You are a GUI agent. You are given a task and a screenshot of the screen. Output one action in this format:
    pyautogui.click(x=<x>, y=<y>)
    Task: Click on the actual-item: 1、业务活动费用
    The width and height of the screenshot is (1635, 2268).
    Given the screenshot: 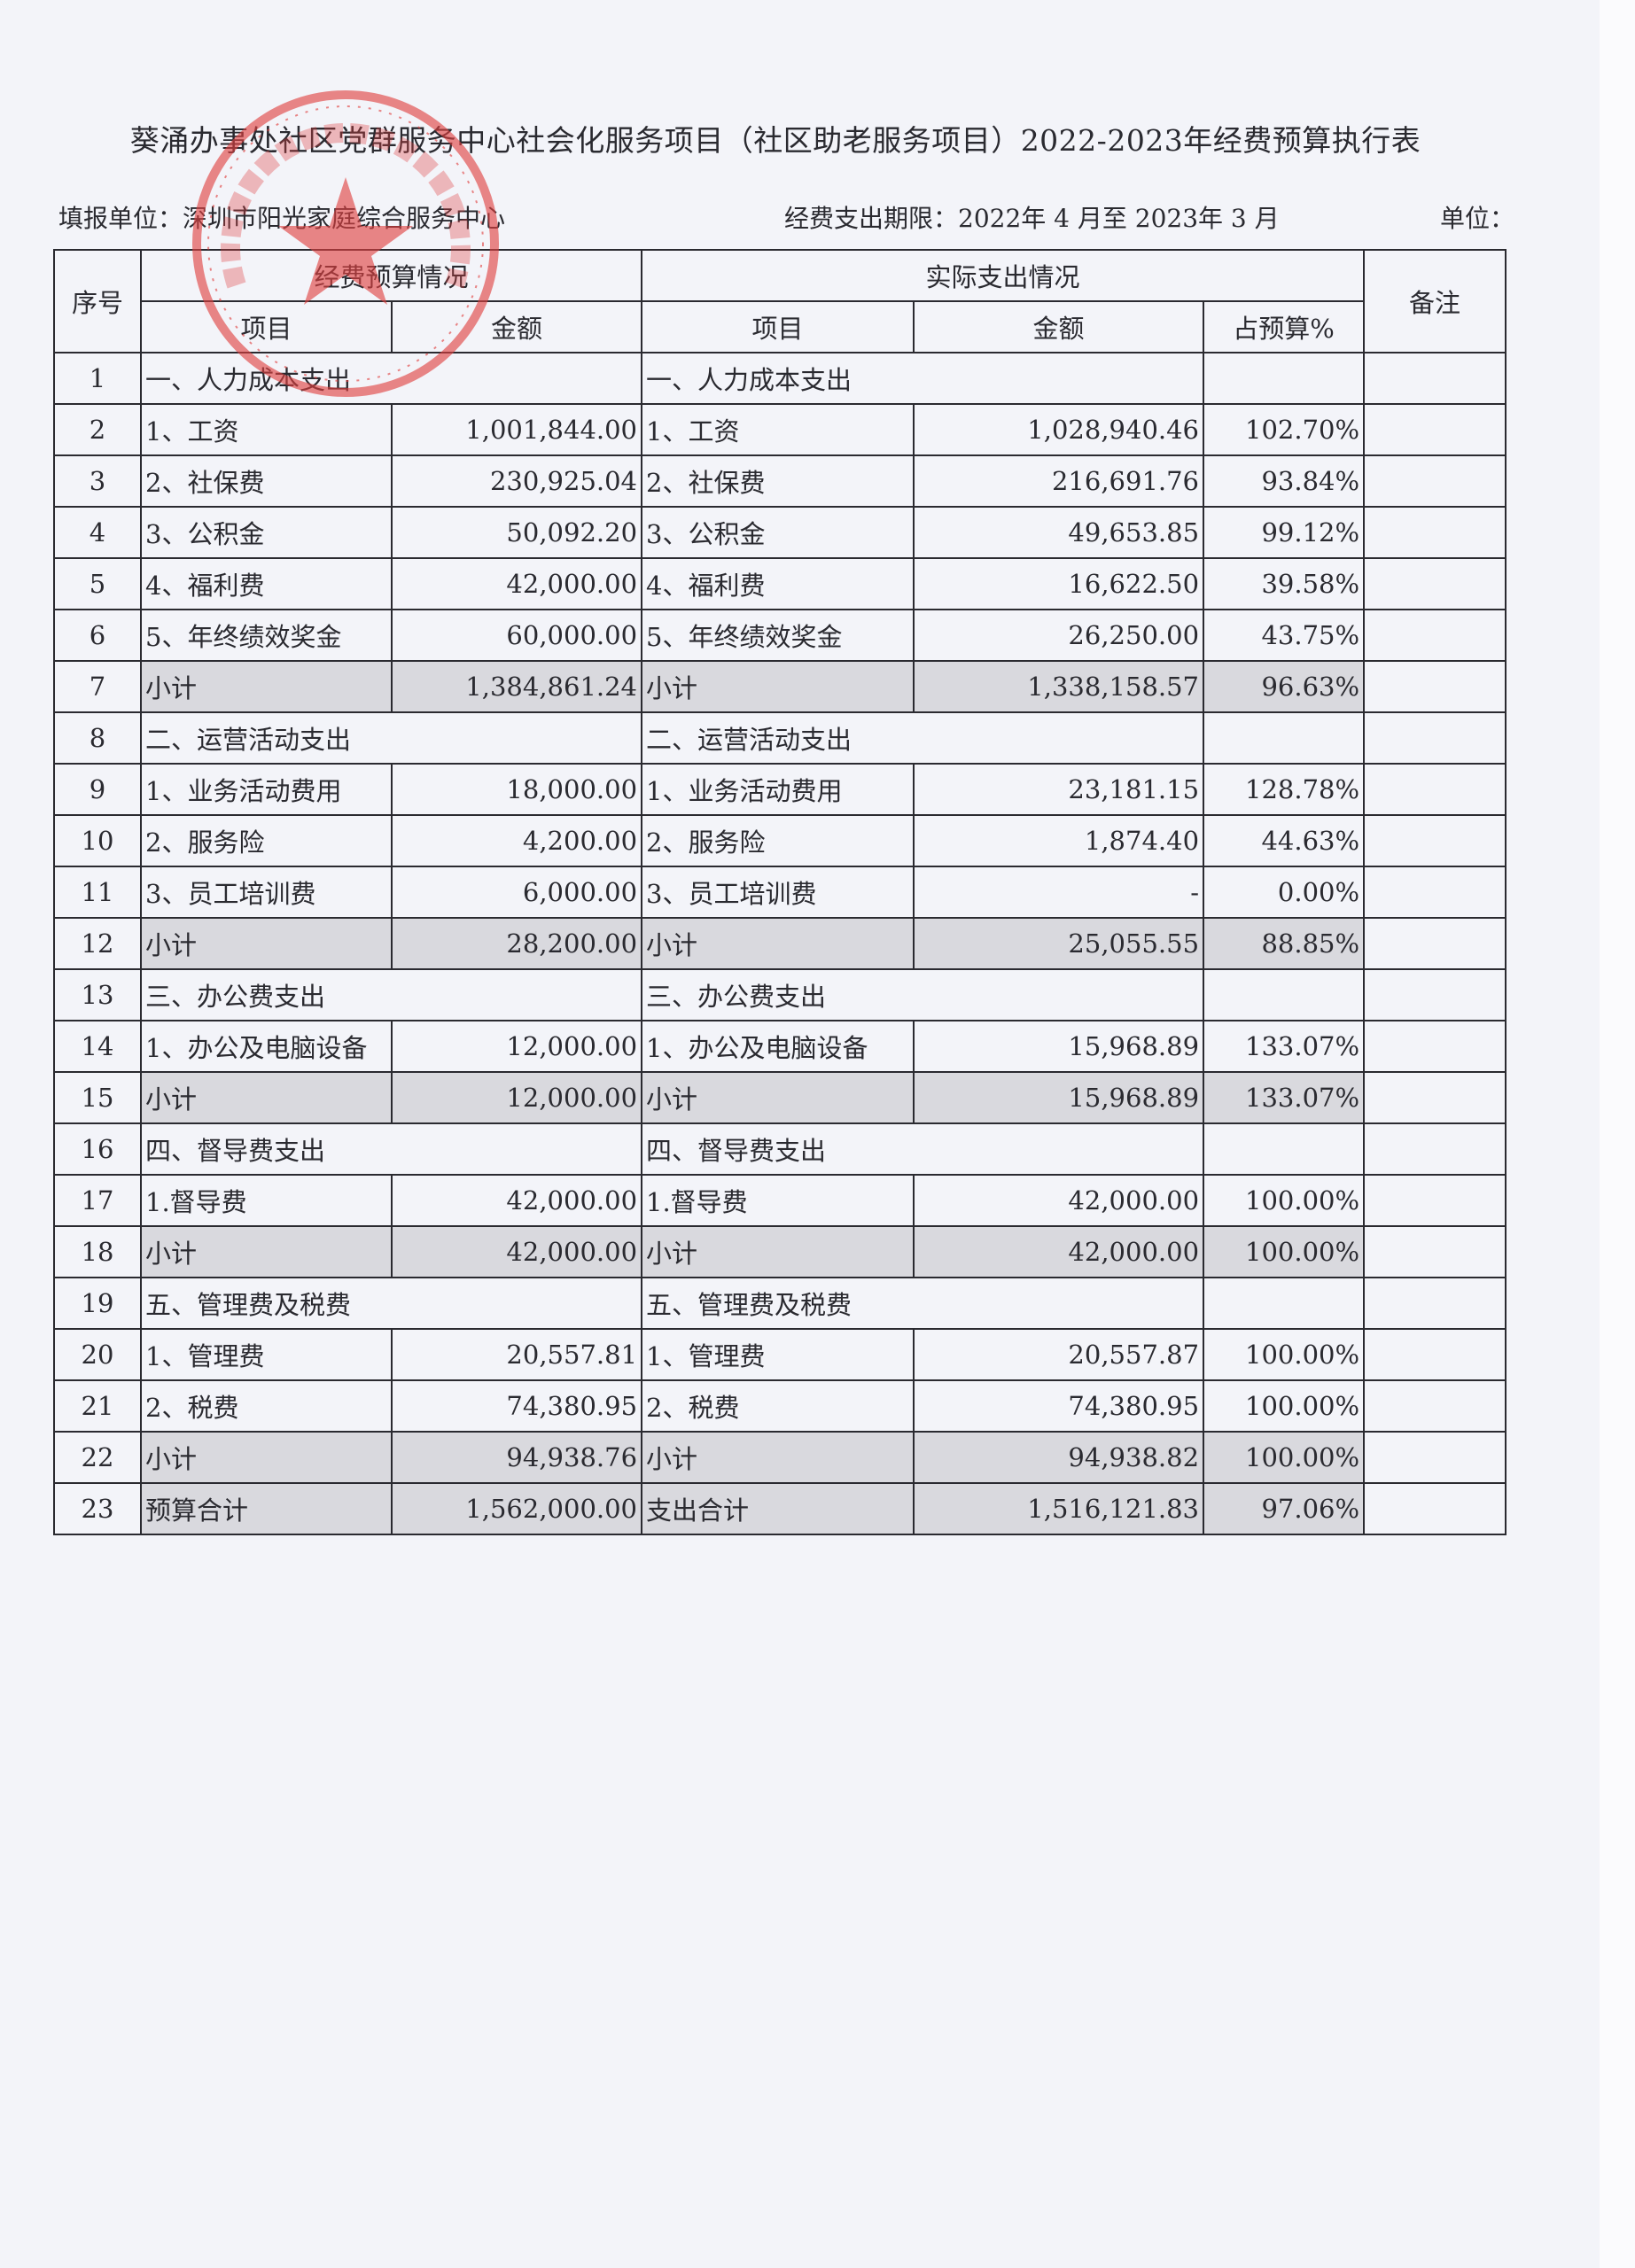 What is the action you would take?
    pyautogui.click(x=778, y=789)
    